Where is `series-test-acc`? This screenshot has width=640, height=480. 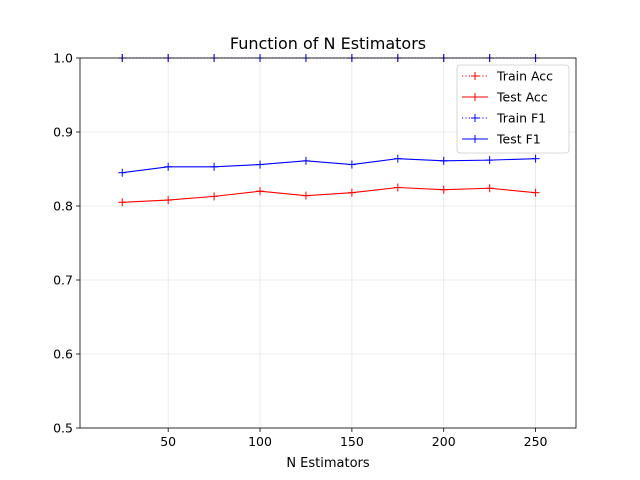
series-test-acc is located at coordinates (329, 195).